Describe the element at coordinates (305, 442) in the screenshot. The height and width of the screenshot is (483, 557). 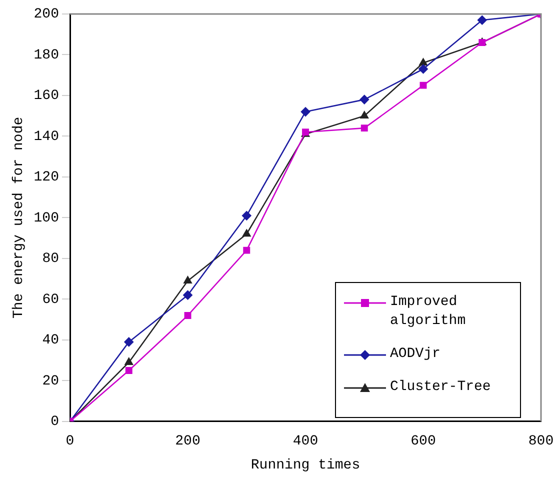
I see `x-tick-label: 400` at that location.